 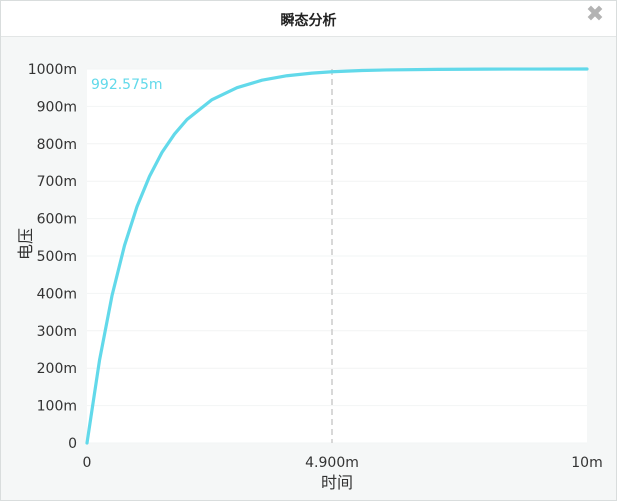 I want to click on x-axis-ticks: 0 4.900m 10m, so click(x=343, y=463).